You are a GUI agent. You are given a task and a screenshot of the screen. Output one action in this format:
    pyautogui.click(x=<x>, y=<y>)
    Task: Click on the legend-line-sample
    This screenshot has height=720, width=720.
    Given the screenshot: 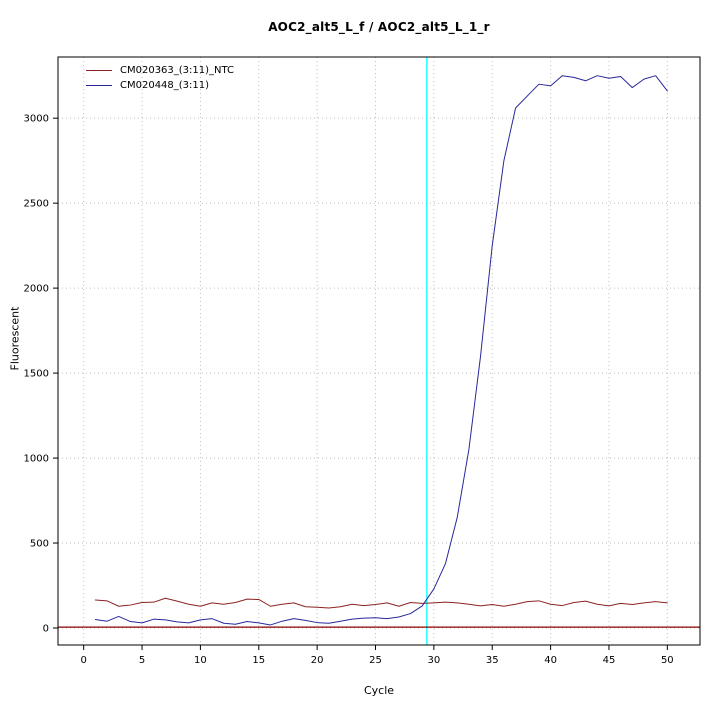 What is the action you would take?
    pyautogui.click(x=99, y=85)
    